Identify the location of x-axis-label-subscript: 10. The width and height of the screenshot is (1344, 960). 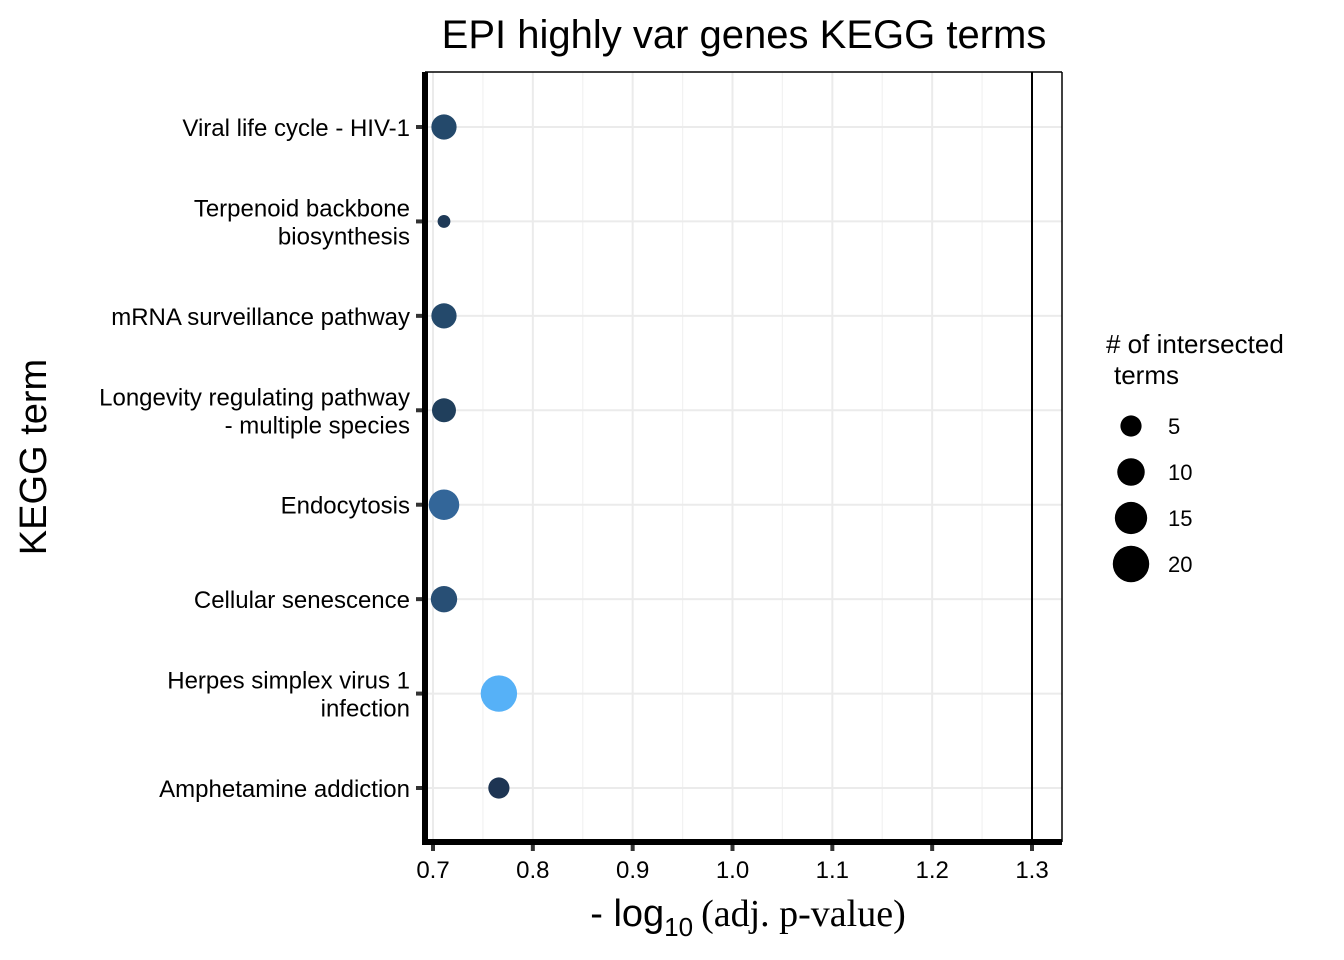
(678, 927).